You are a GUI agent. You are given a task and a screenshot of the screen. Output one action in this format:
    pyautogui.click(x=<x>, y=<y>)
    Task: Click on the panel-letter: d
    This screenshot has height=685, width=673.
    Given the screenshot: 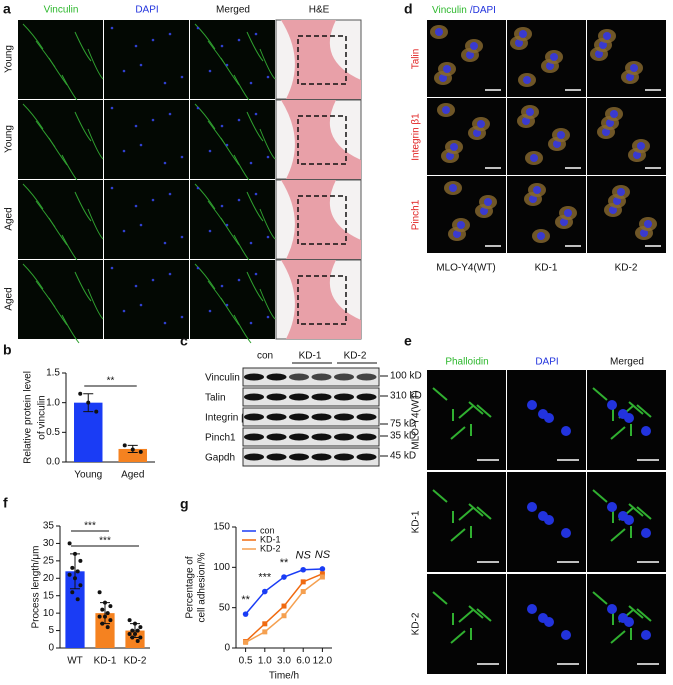 What is the action you would take?
    pyautogui.click(x=408, y=9)
    